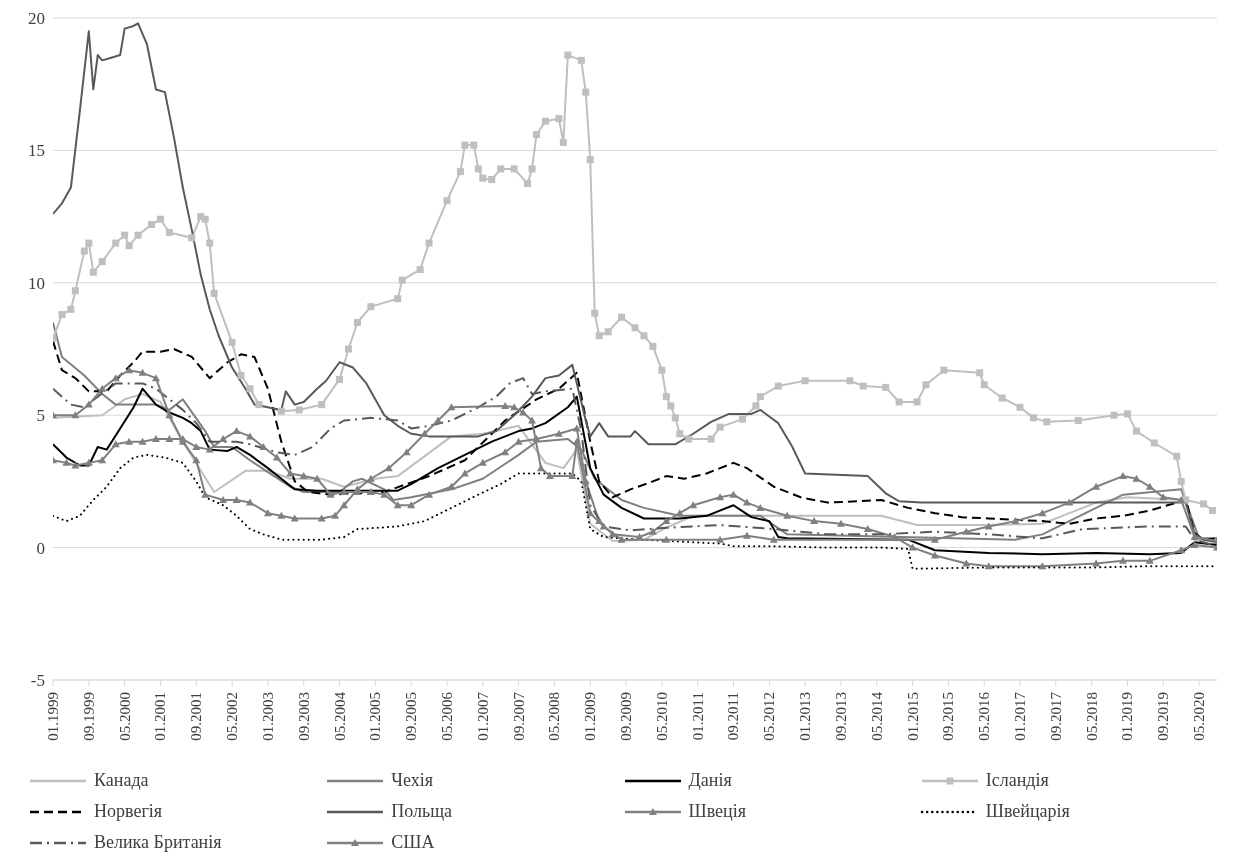 The image size is (1235, 861). I want to click on x-tick-label: 05.2018, so click(1091, 716).